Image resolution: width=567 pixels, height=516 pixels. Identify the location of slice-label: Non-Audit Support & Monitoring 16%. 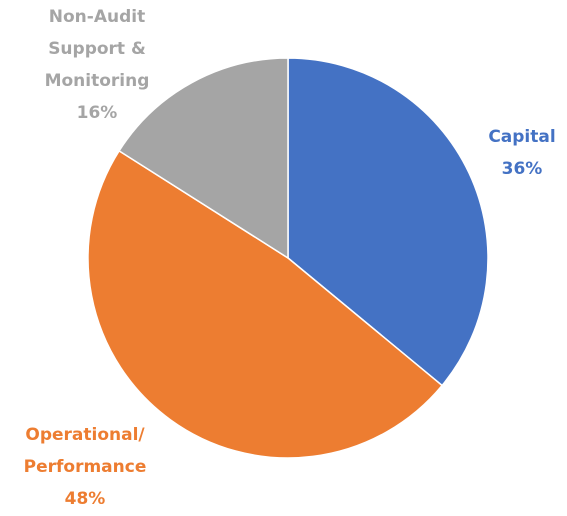
(97, 65).